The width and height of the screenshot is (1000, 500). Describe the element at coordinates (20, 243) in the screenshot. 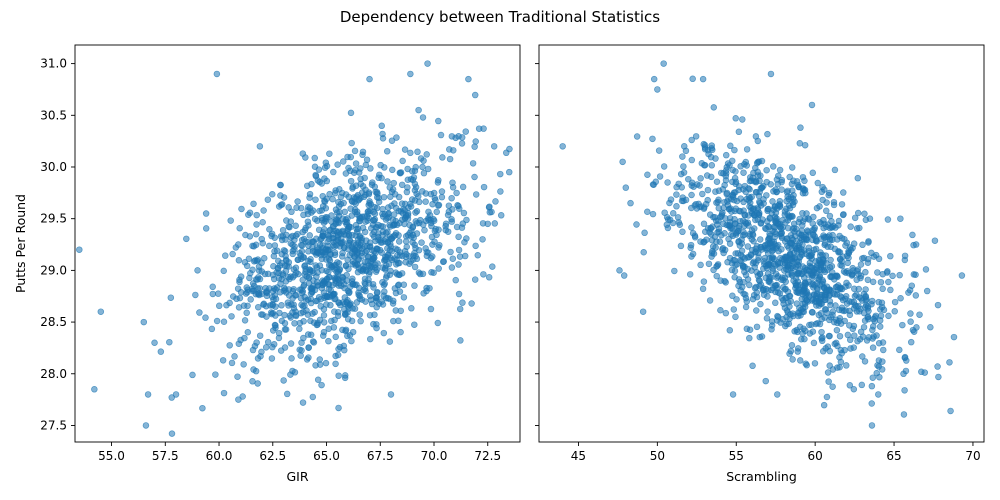

I see `y-axis-label: Putts Per Round` at that location.